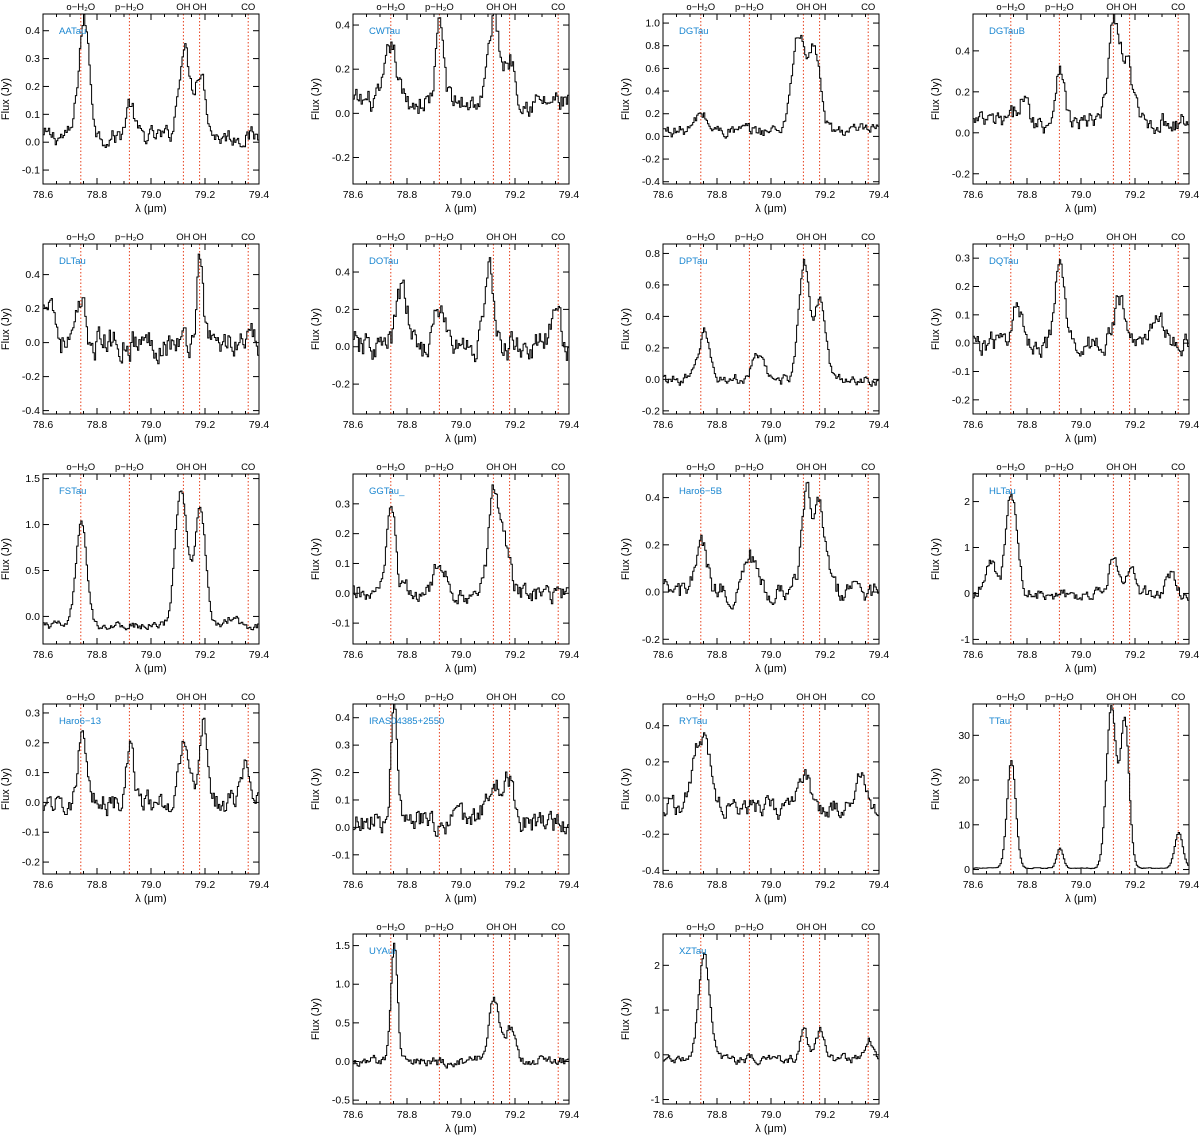 The width and height of the screenshot is (1200, 1138). I want to click on y-tick-label: 10, so click(964, 825).